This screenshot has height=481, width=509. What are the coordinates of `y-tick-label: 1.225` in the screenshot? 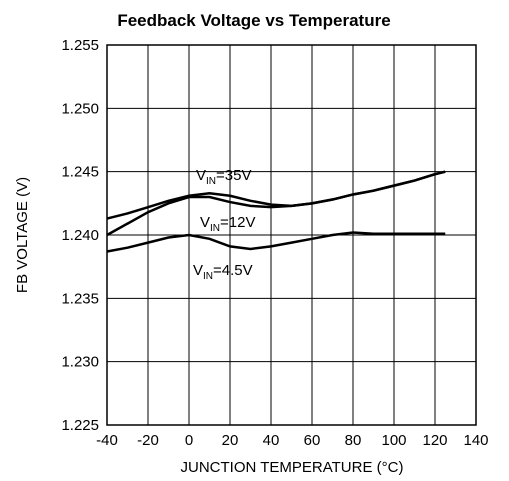 It's located at (80, 425).